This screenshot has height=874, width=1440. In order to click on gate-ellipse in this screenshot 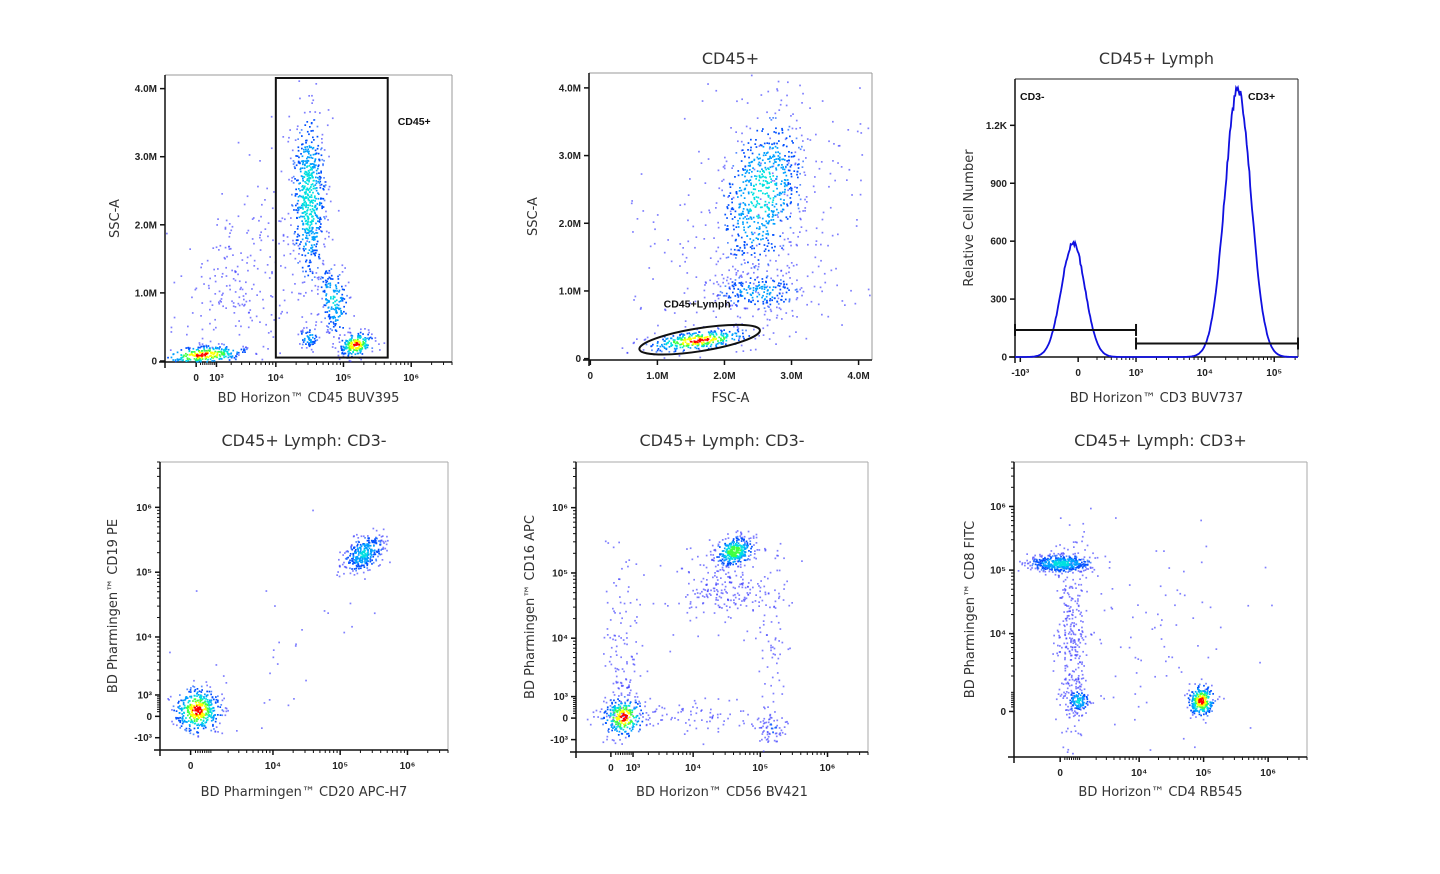, I will do `click(700, 340)`.